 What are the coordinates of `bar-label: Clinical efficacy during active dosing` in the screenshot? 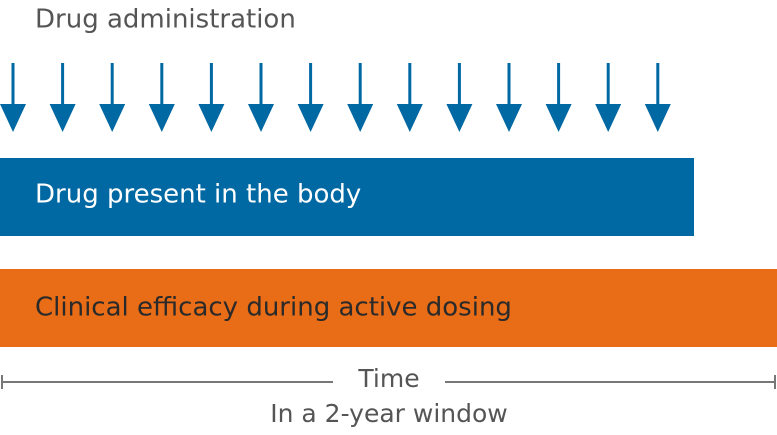 It's located at (273, 308).